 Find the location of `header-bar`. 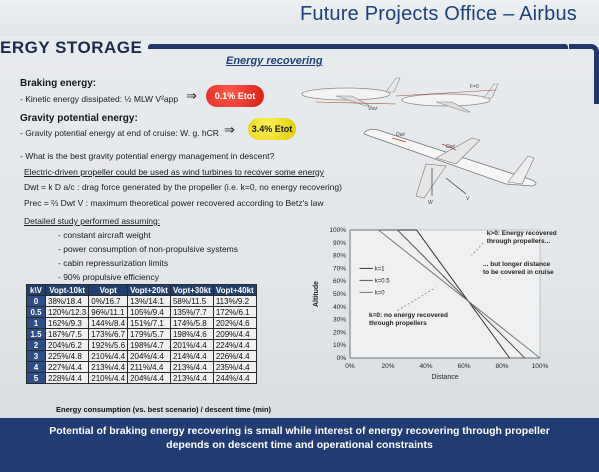

header-bar is located at coordinates (299, 18).